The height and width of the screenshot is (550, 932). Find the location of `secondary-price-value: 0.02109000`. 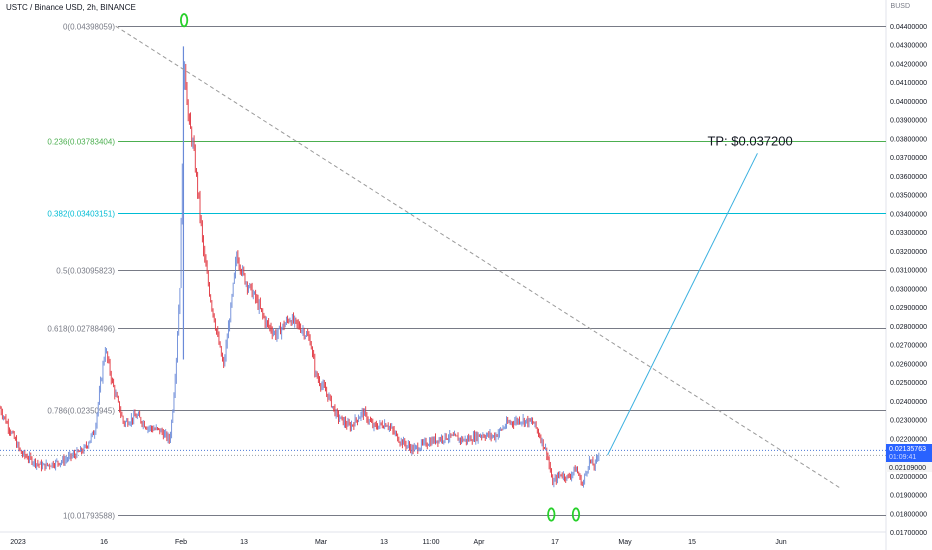

secondary-price-value: 0.02109000 is located at coordinates (907, 468).